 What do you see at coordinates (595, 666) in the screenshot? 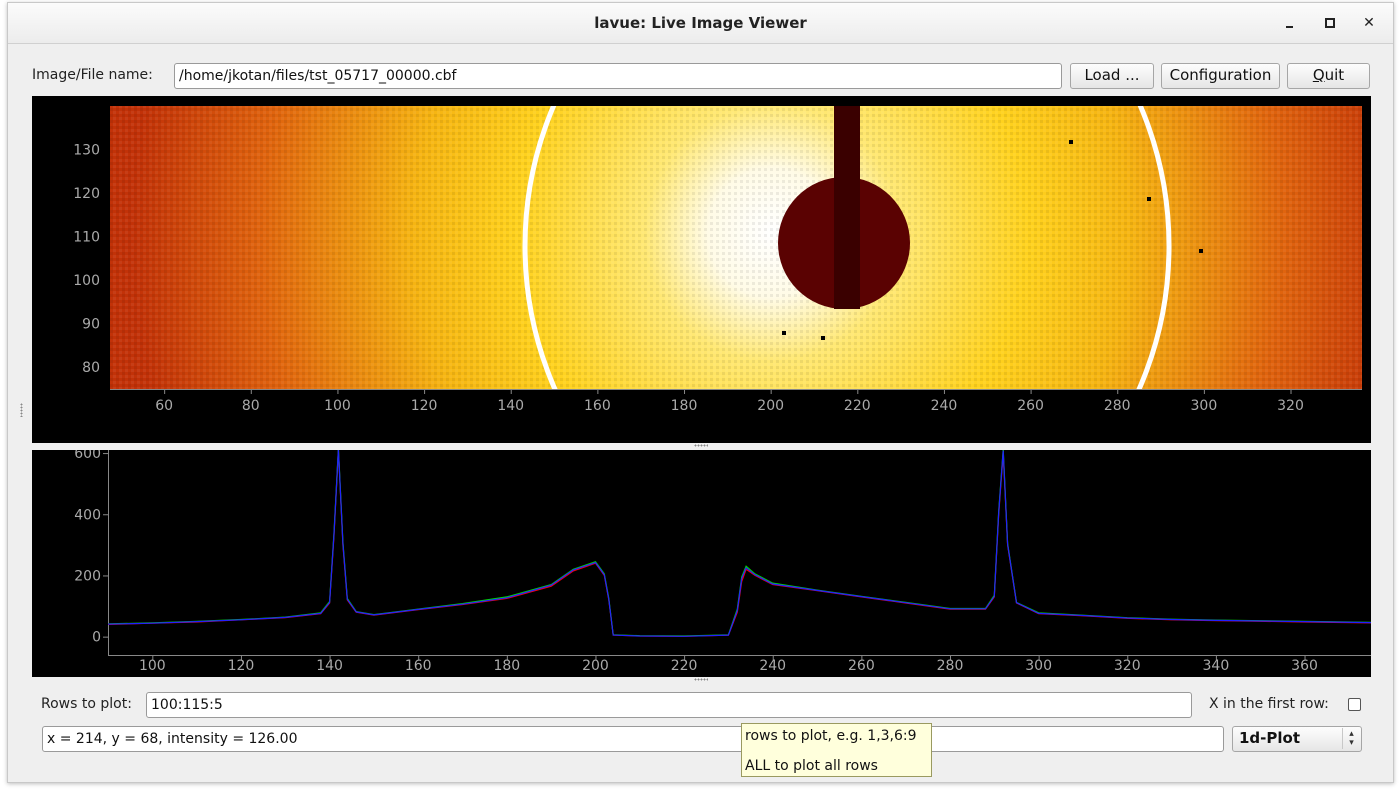
I see `plot-x-tick-label: 200` at bounding box center [595, 666].